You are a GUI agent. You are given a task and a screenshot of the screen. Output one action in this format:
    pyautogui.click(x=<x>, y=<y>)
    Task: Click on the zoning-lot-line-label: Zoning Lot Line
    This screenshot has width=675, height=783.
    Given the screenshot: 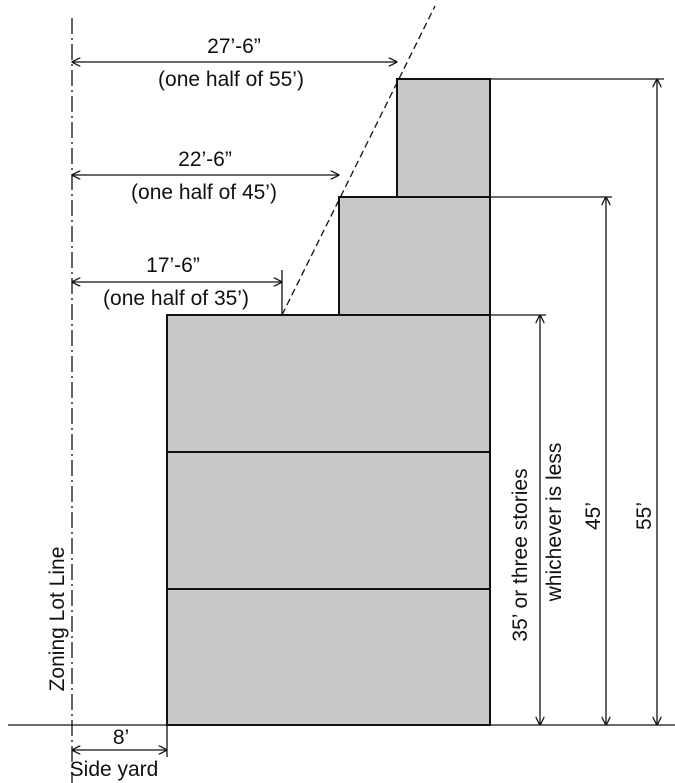 What is the action you would take?
    pyautogui.click(x=57, y=619)
    